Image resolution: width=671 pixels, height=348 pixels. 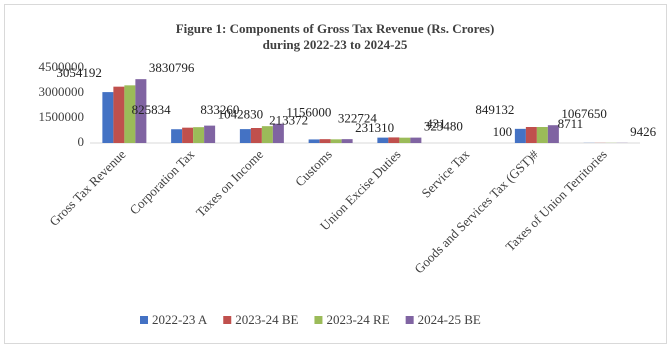 I want to click on data-label: 431, so click(x=436, y=123).